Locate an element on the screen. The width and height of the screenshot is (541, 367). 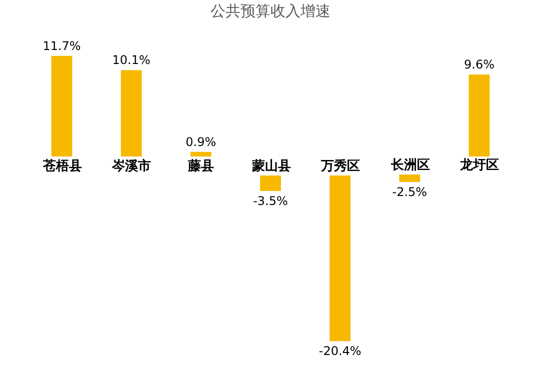
data-label: 0.9% is located at coordinates (201, 141).